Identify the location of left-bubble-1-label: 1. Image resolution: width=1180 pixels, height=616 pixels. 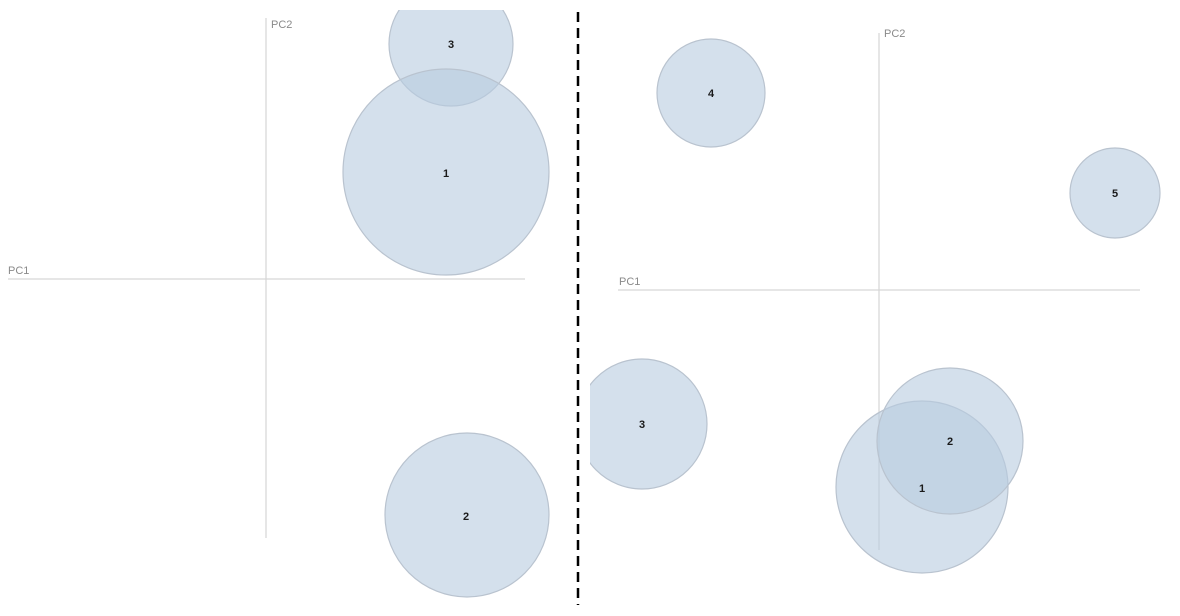
(446, 174).